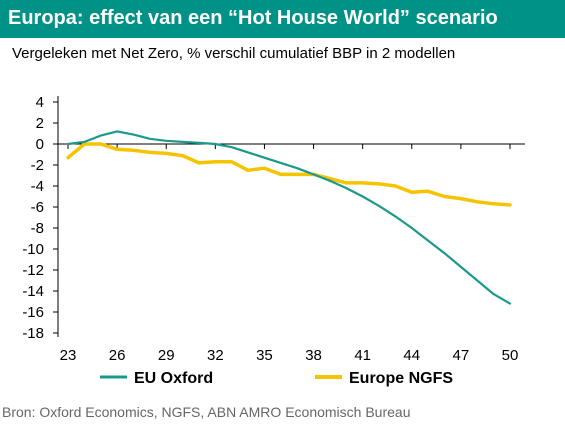 This screenshot has width=565, height=430. I want to click on x-tick-label: 38, so click(313, 355).